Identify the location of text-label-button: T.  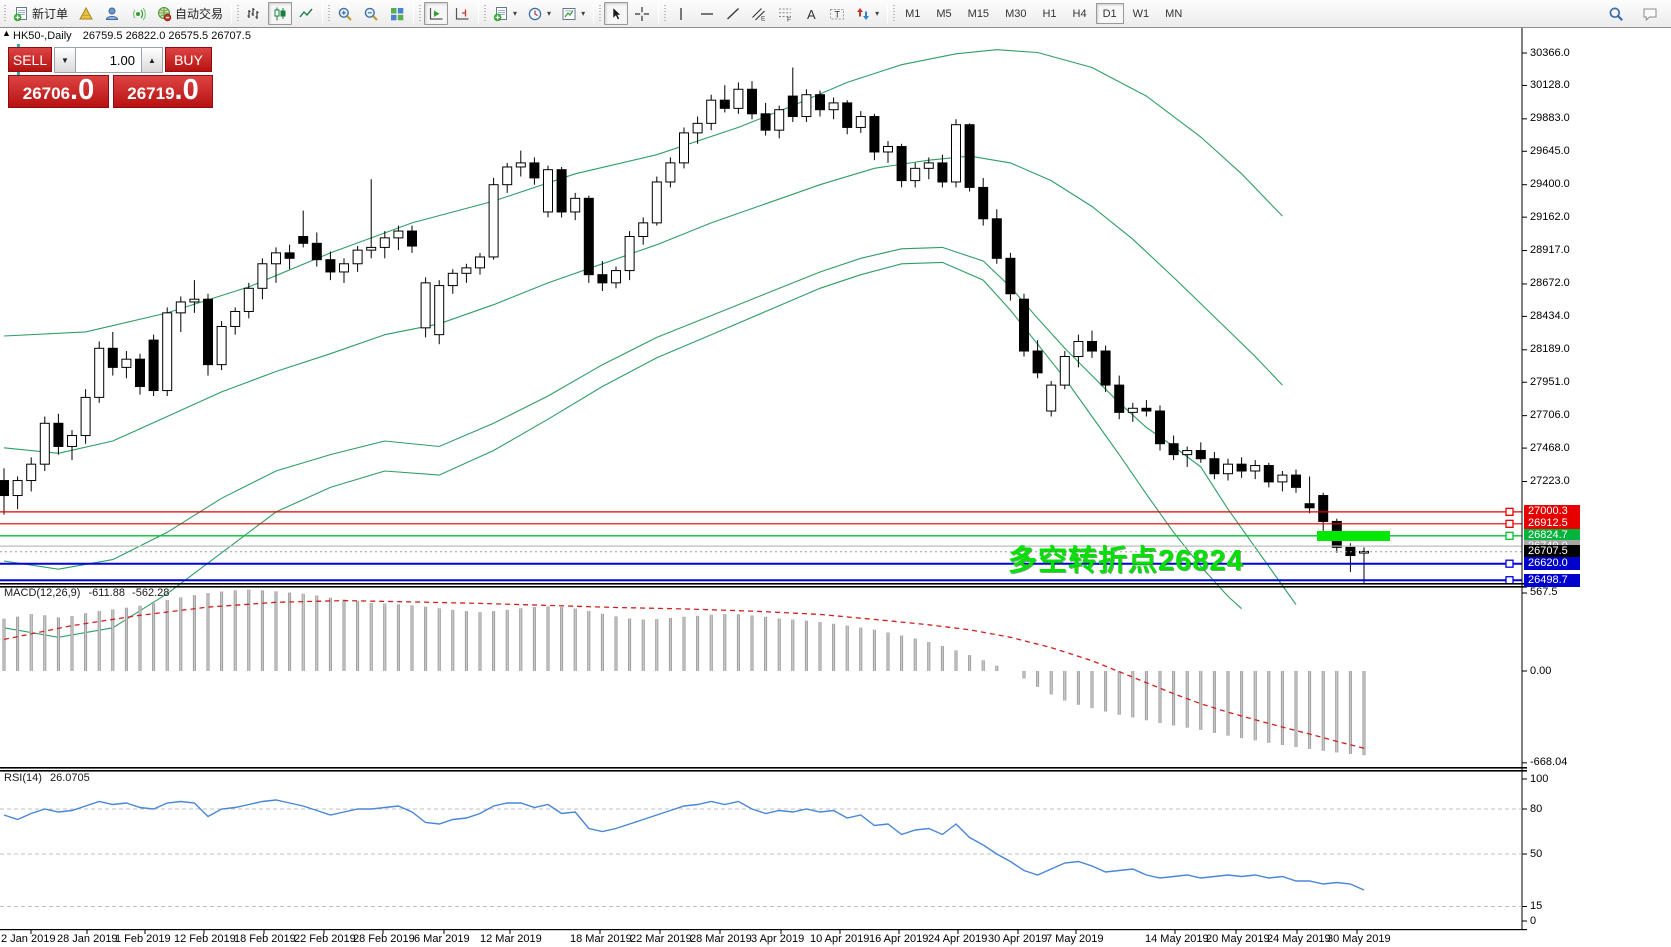
(837, 13).